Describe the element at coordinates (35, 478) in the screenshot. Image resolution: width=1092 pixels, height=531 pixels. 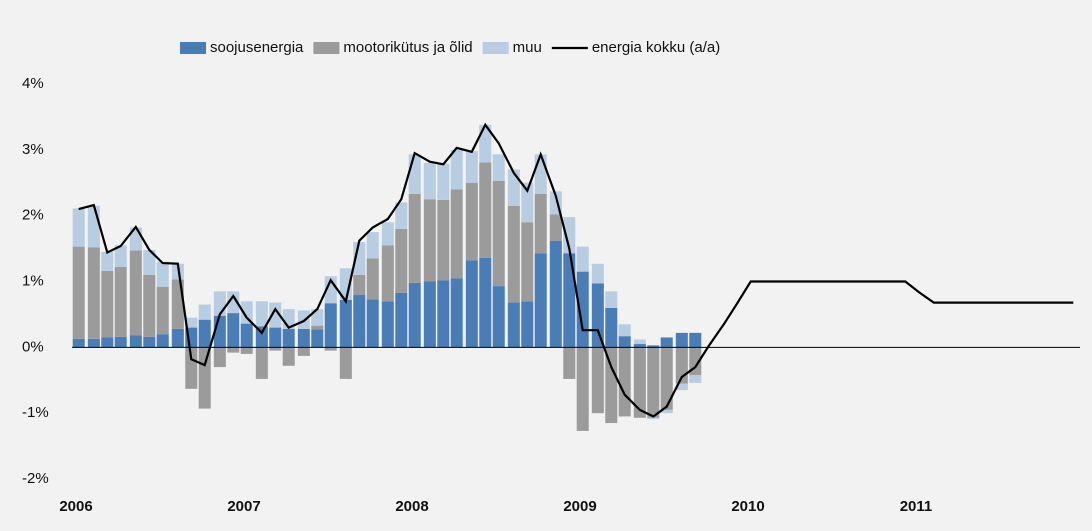
I see `y-tick-label: -2%` at that location.